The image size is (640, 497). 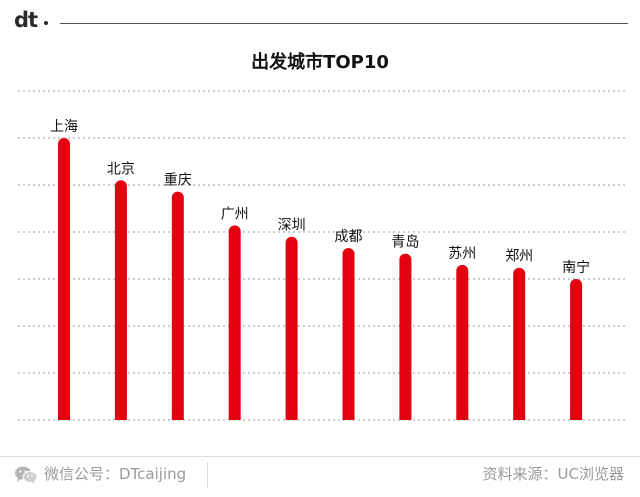 I want to click on chart-title: 出发城市TOP10, so click(x=320, y=62).